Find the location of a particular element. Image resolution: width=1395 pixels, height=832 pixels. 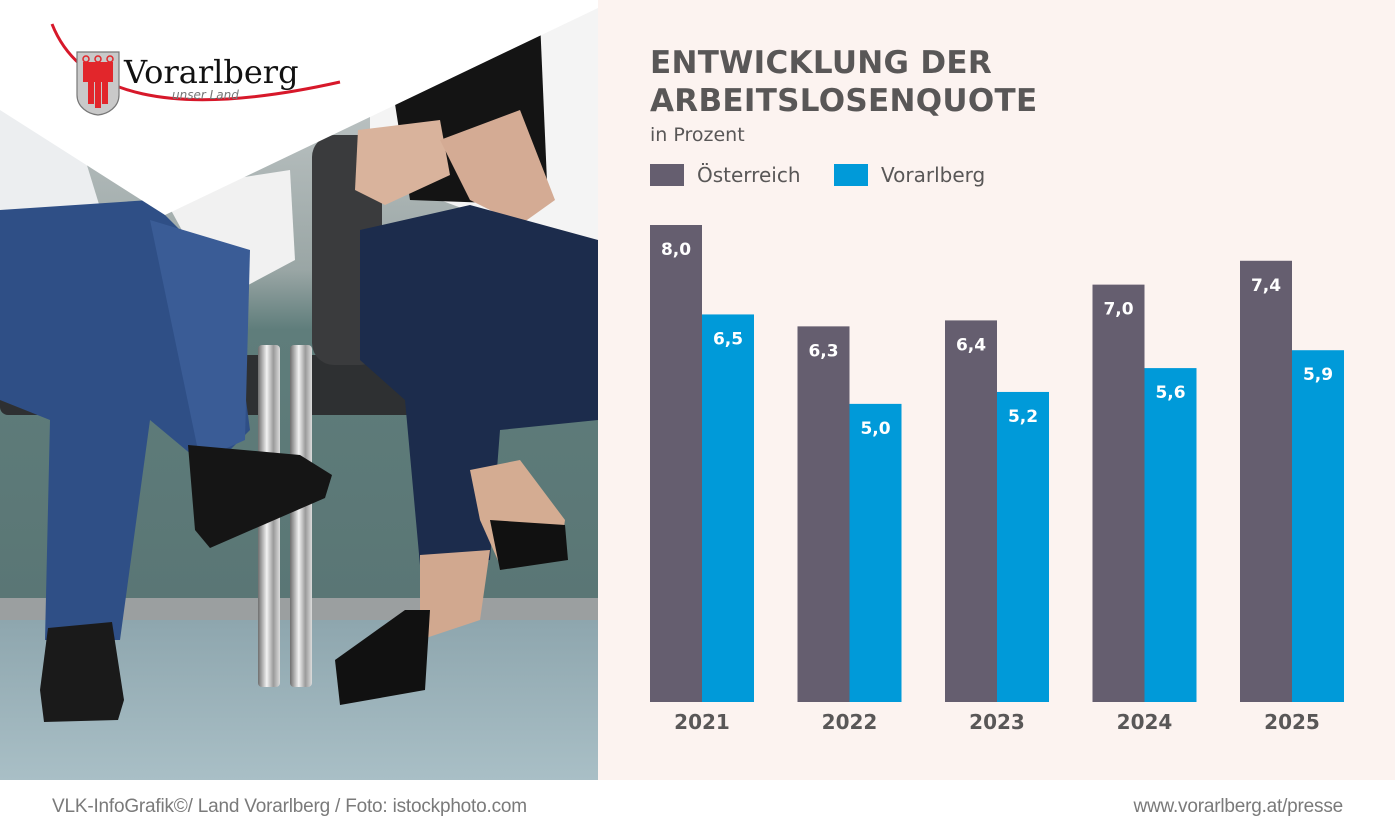

leg is located at coordinates (455, 595).